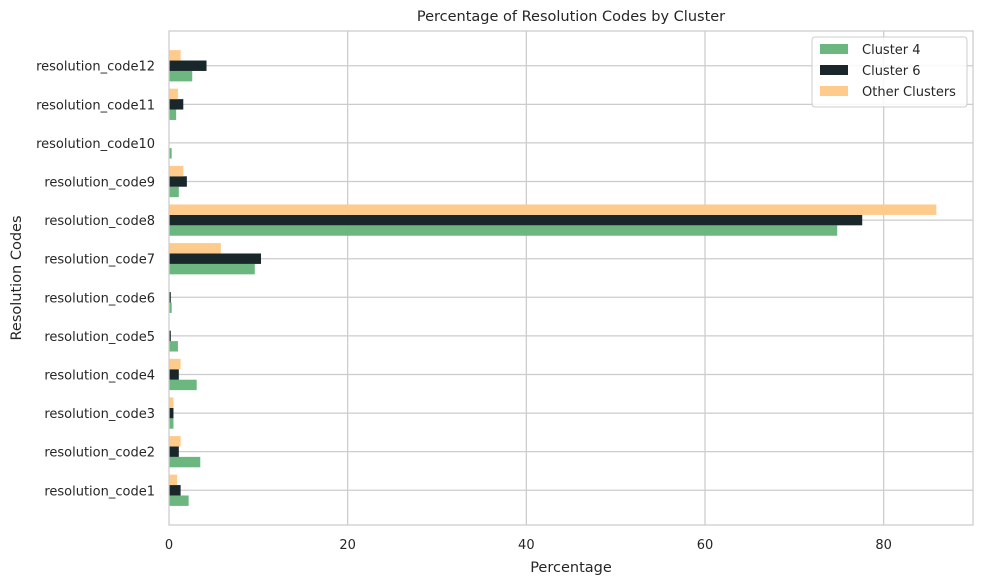  I want to click on y-tick-label: resolution_code6, so click(99, 298).